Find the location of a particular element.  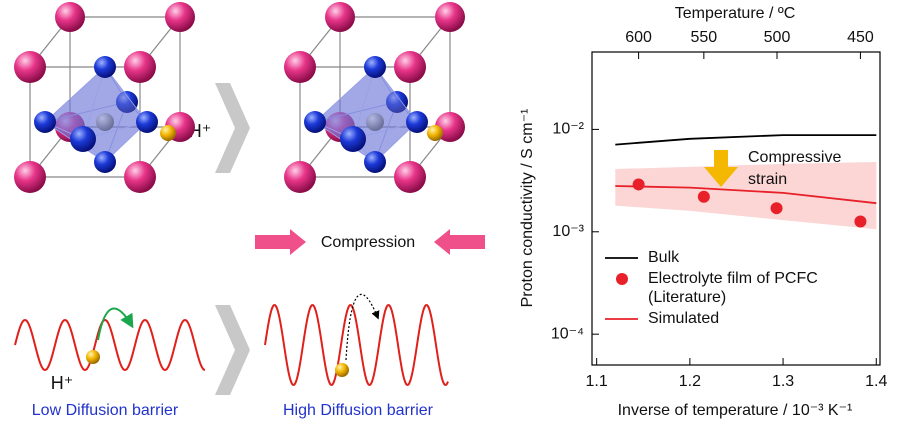

legend-label: Simulated is located at coordinates (683, 318).